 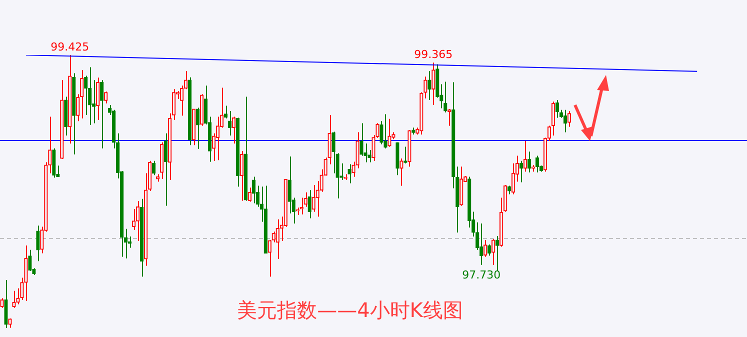 I want to click on annotation: 97.730, so click(x=481, y=275).